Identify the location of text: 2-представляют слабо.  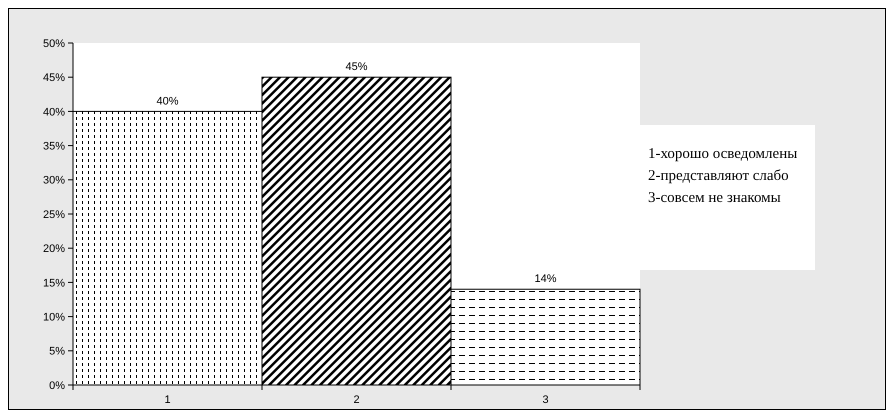
(718, 176).